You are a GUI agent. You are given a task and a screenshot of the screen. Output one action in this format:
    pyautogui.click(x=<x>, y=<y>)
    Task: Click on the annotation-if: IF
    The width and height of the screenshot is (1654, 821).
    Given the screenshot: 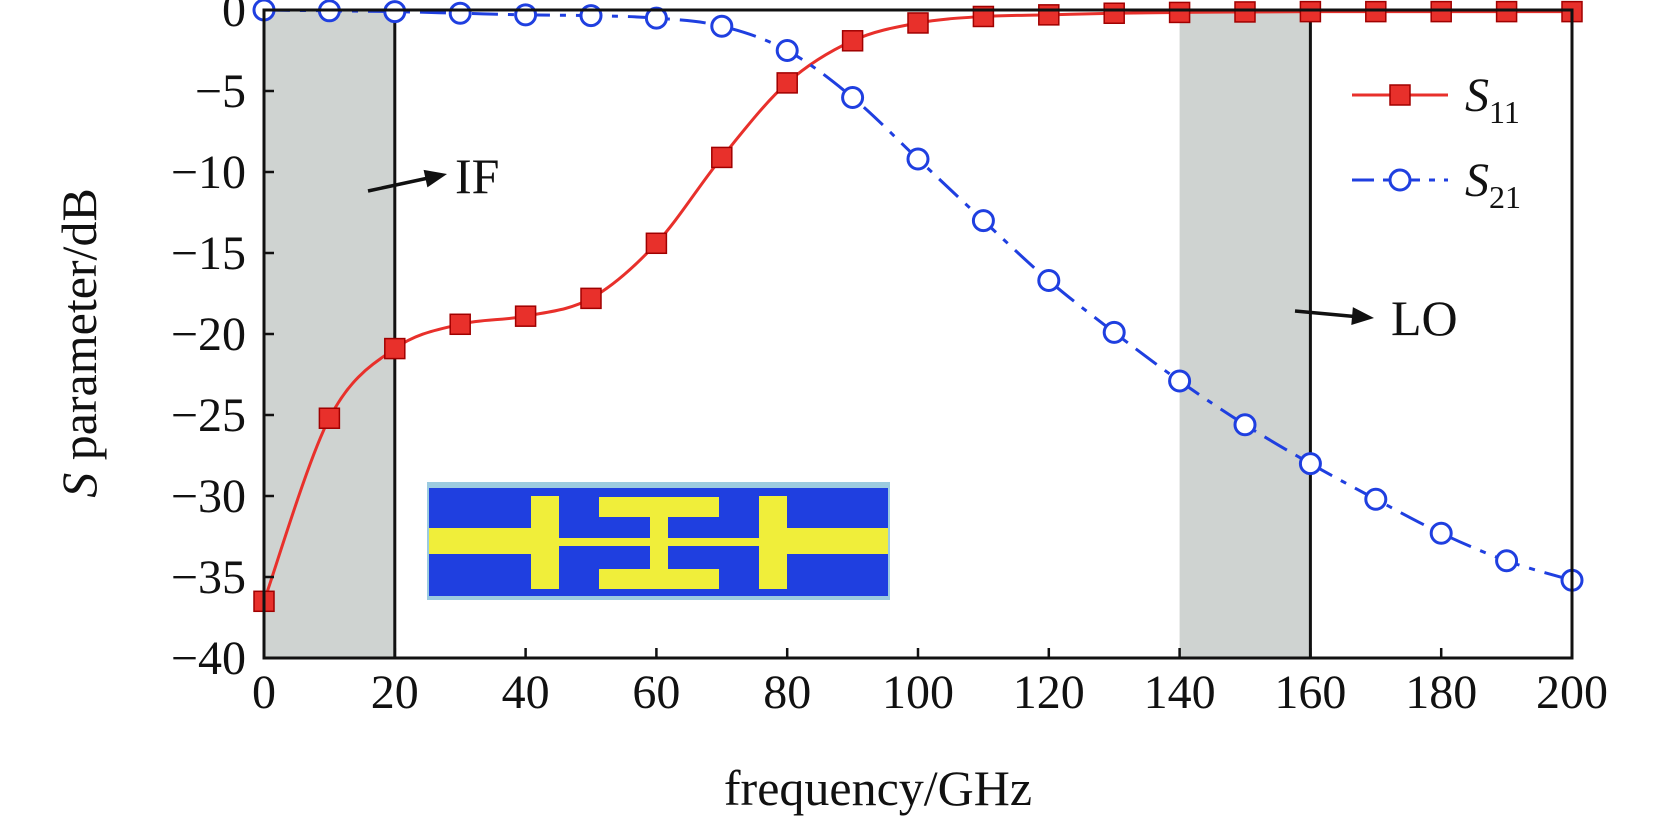 What is the action you would take?
    pyautogui.click(x=477, y=176)
    